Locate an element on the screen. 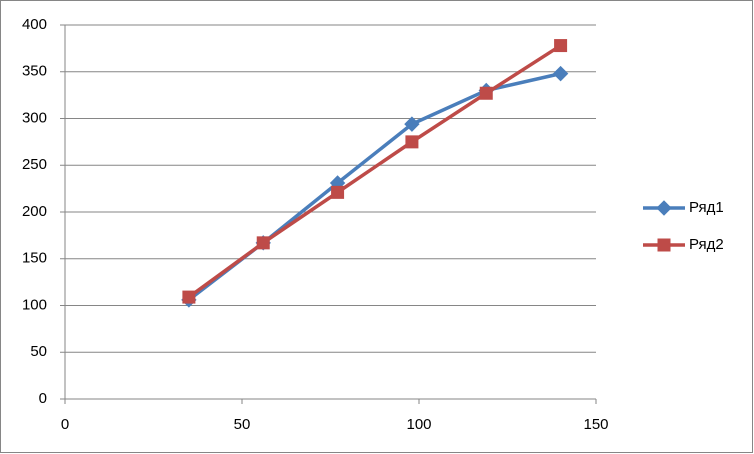 This screenshot has height=454, width=754. x-tick-label: 50 is located at coordinates (242, 424).